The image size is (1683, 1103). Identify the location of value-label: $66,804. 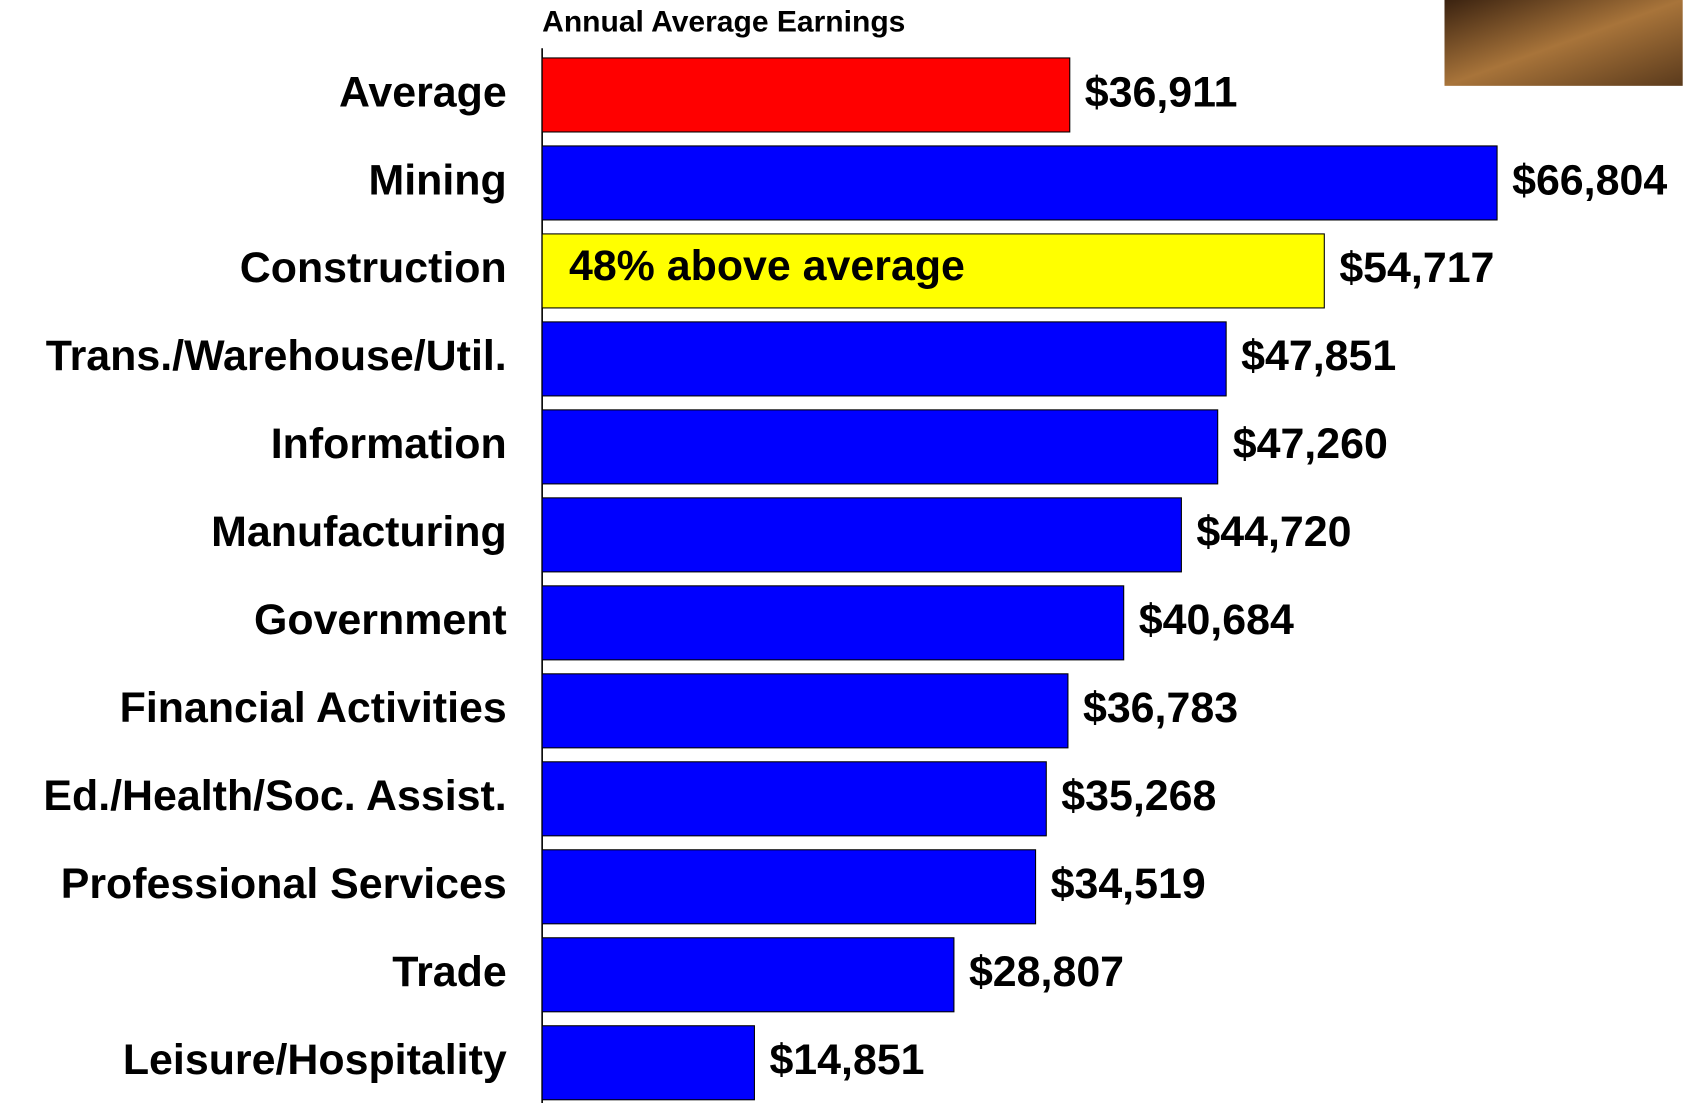
(1589, 180).